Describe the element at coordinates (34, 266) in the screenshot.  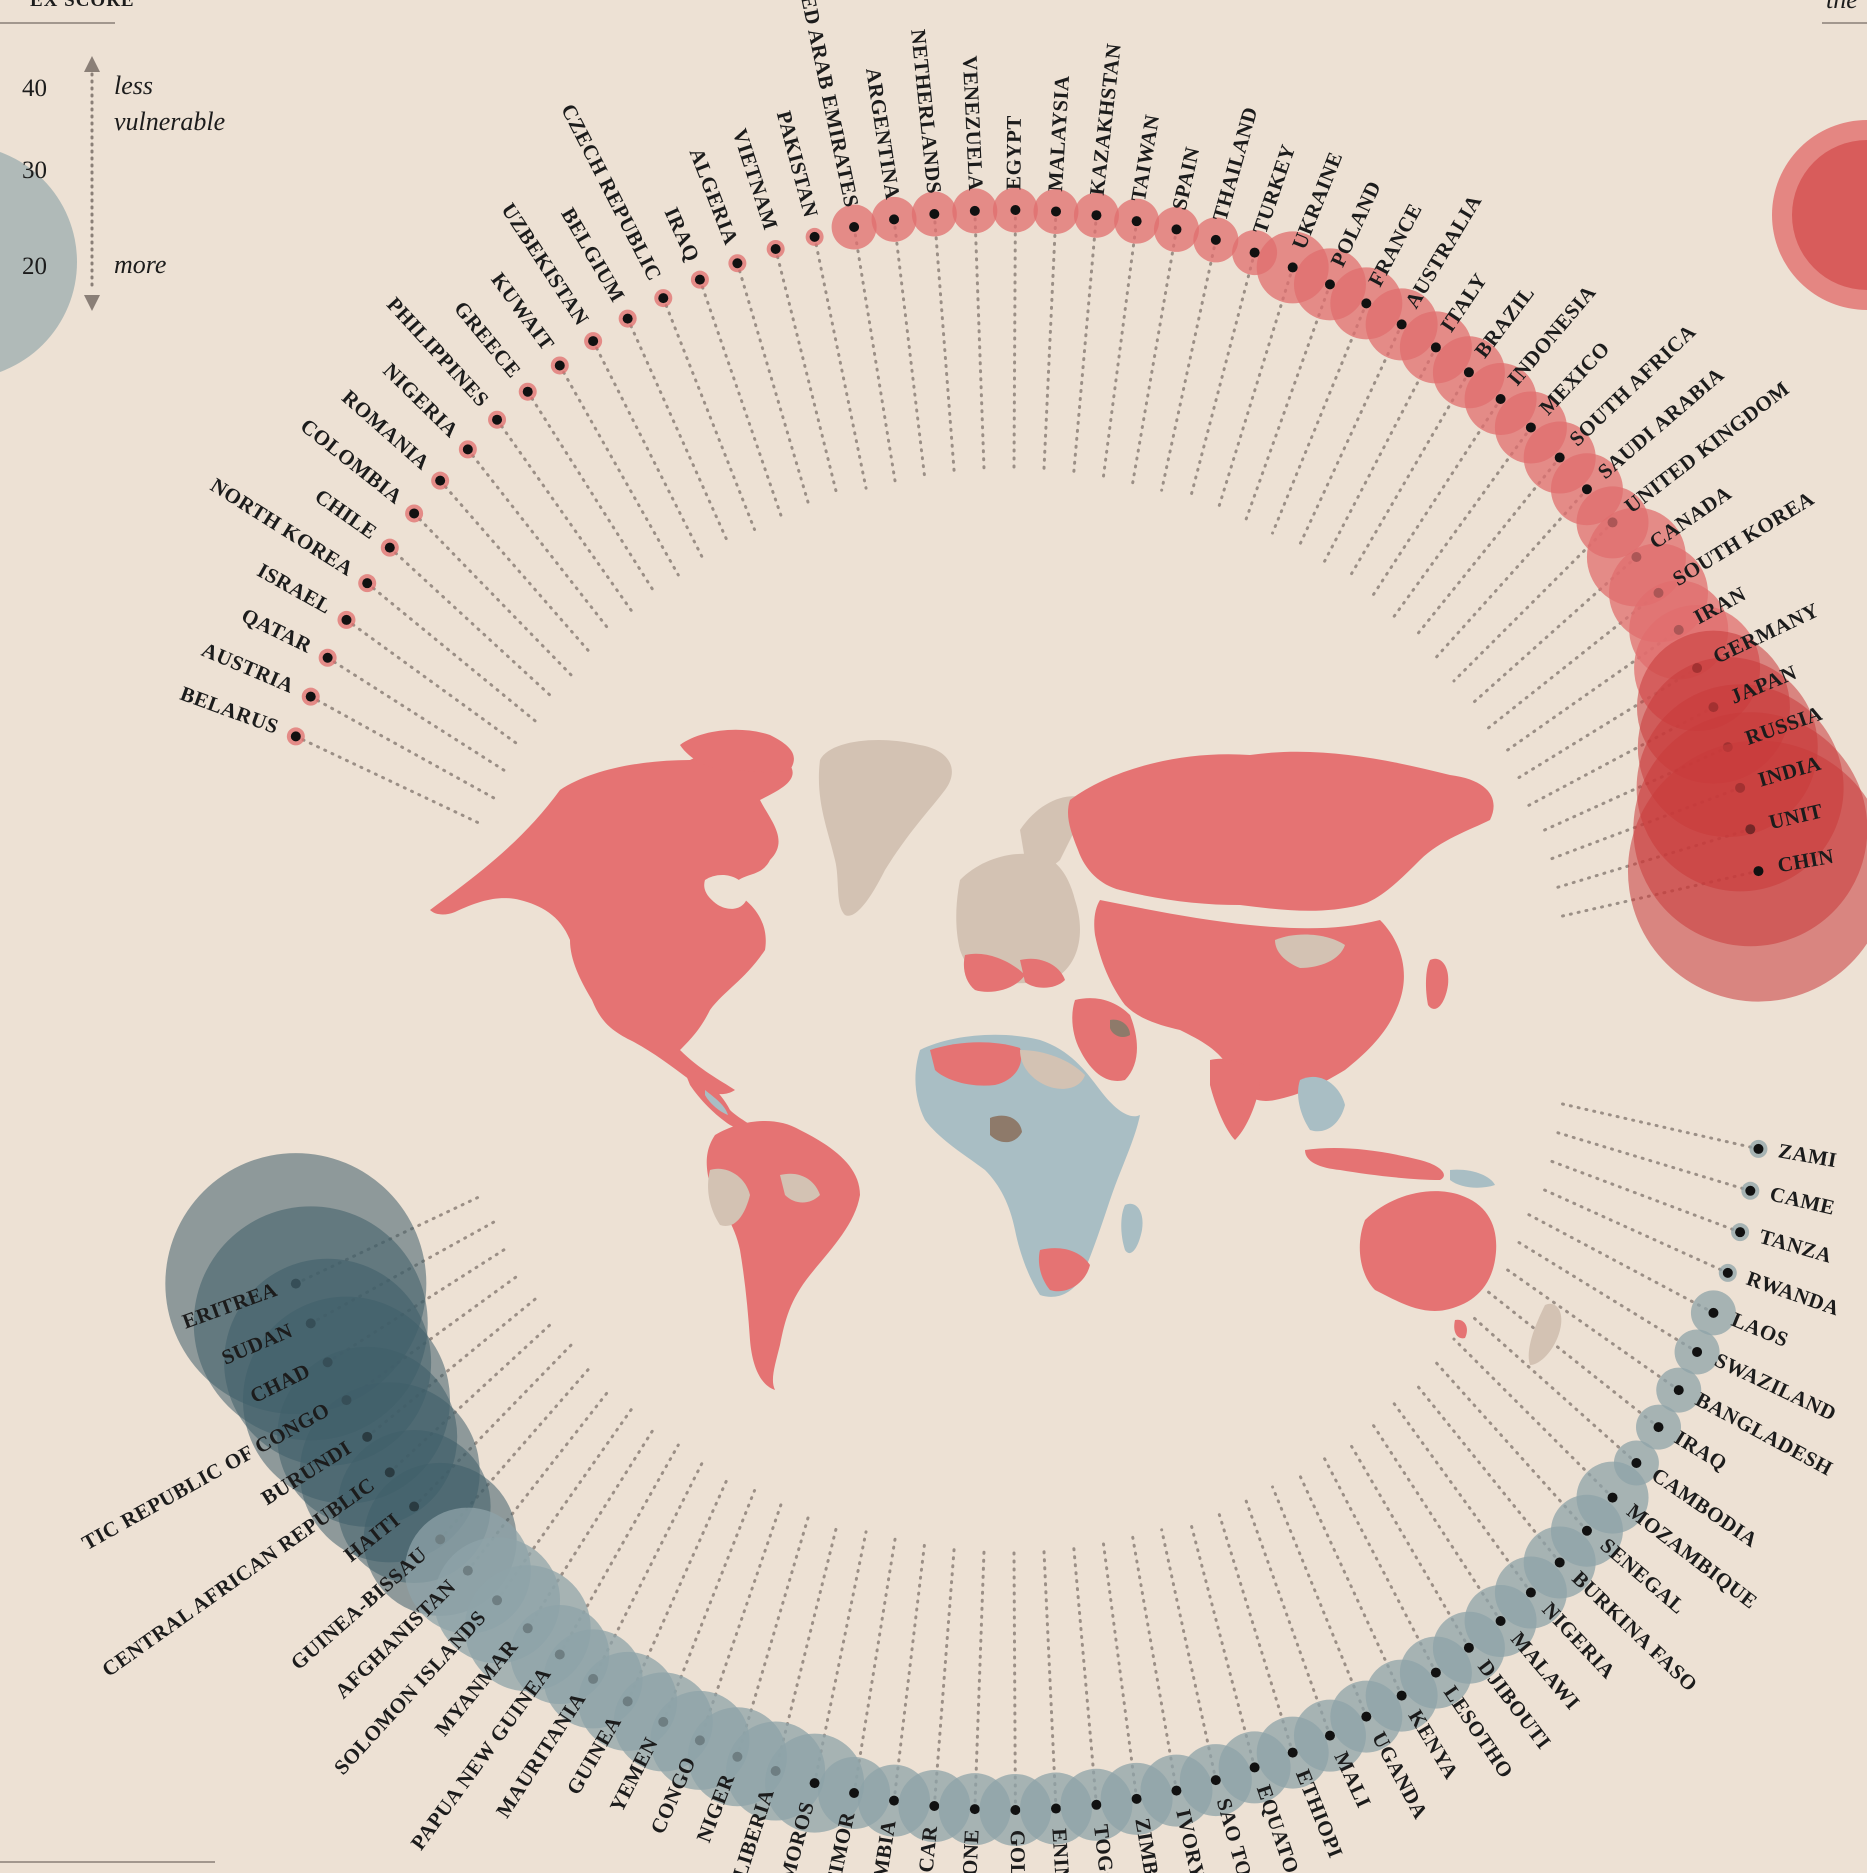
I see `legend-scale-20: 20` at that location.